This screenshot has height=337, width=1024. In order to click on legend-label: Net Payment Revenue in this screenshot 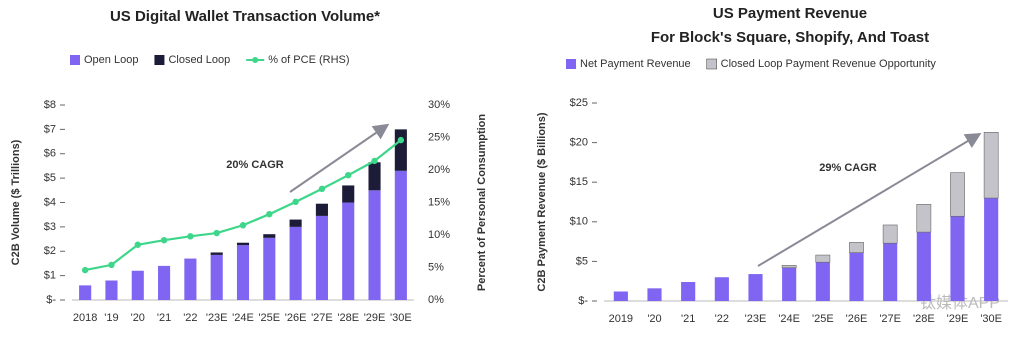, I will do `click(635, 64)`.